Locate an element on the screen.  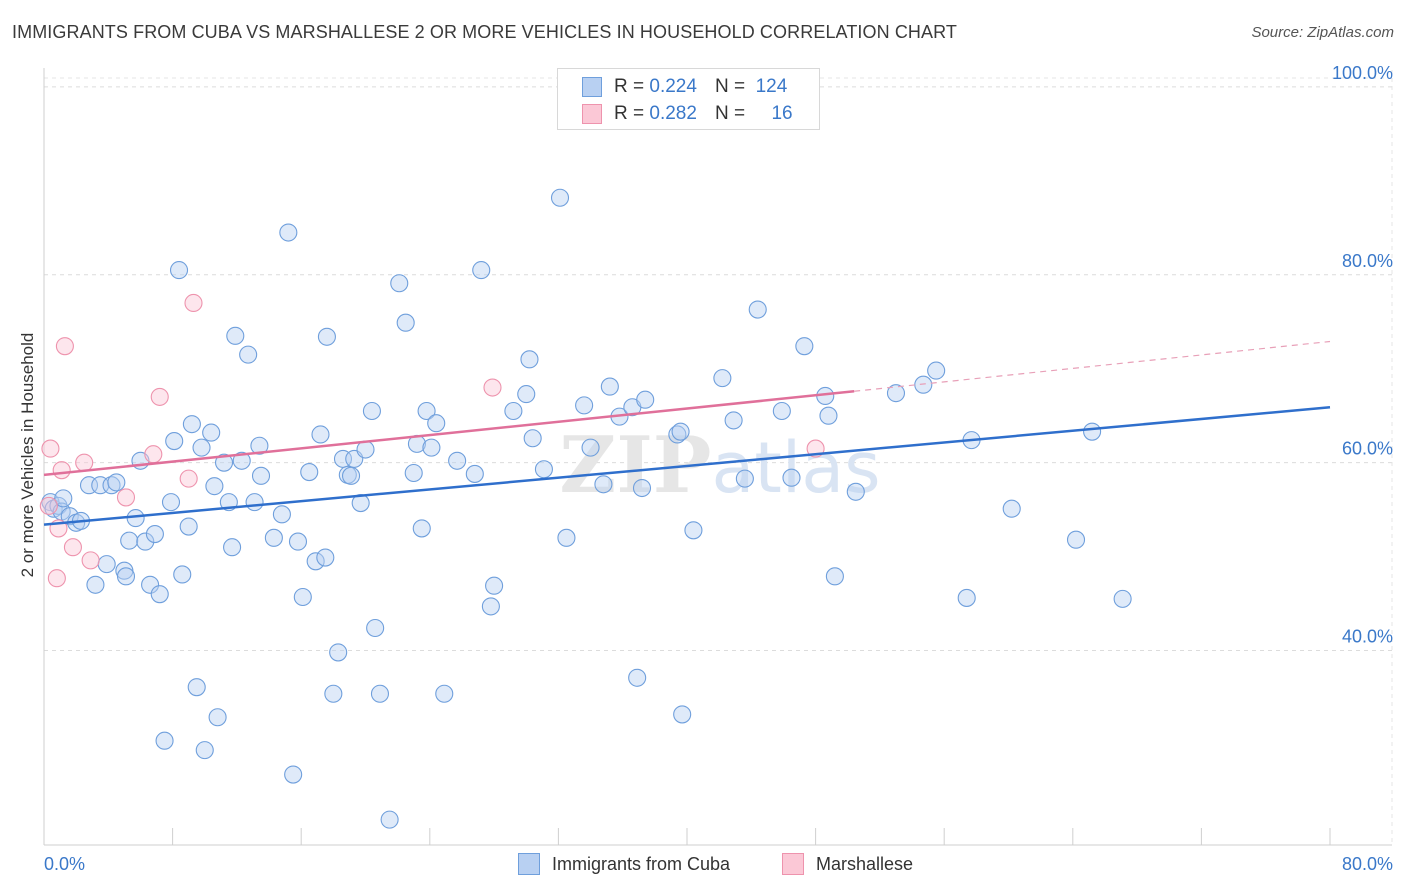
cuba-trend-line is located at coordinates (687, 465).